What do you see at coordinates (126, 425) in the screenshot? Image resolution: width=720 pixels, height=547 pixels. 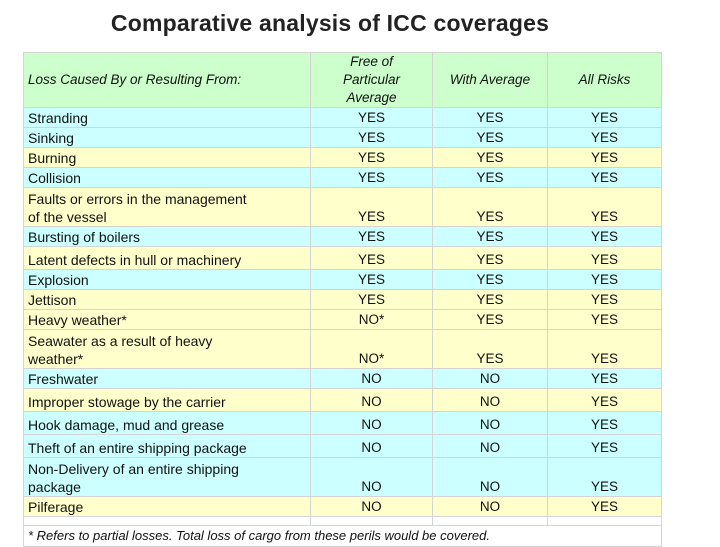 I see `loss-cause-line1: Hook damage, mud and grease` at bounding box center [126, 425].